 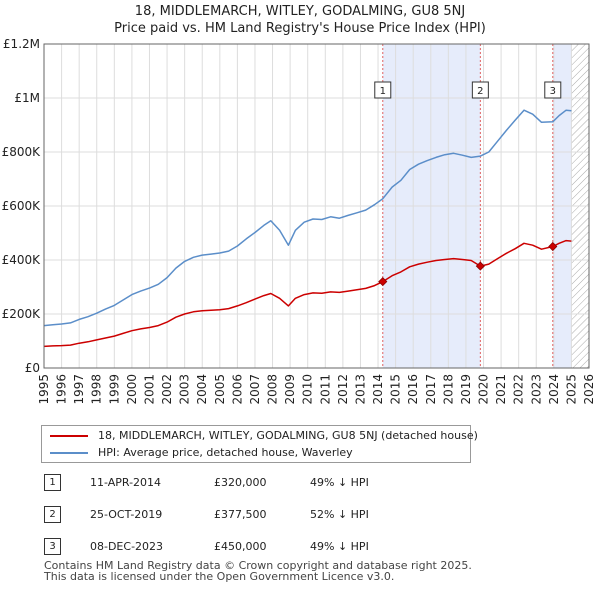 I want to click on y-tick-label: £600K, so click(x=22, y=206).